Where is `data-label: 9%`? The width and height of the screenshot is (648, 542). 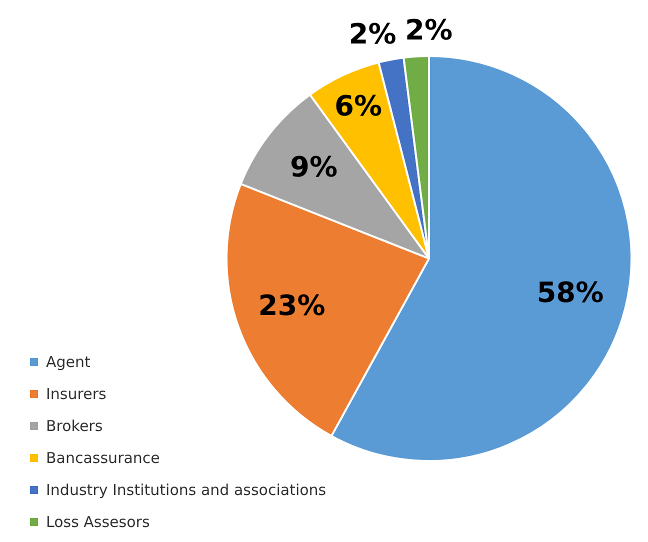
data-label: 9% is located at coordinates (314, 167).